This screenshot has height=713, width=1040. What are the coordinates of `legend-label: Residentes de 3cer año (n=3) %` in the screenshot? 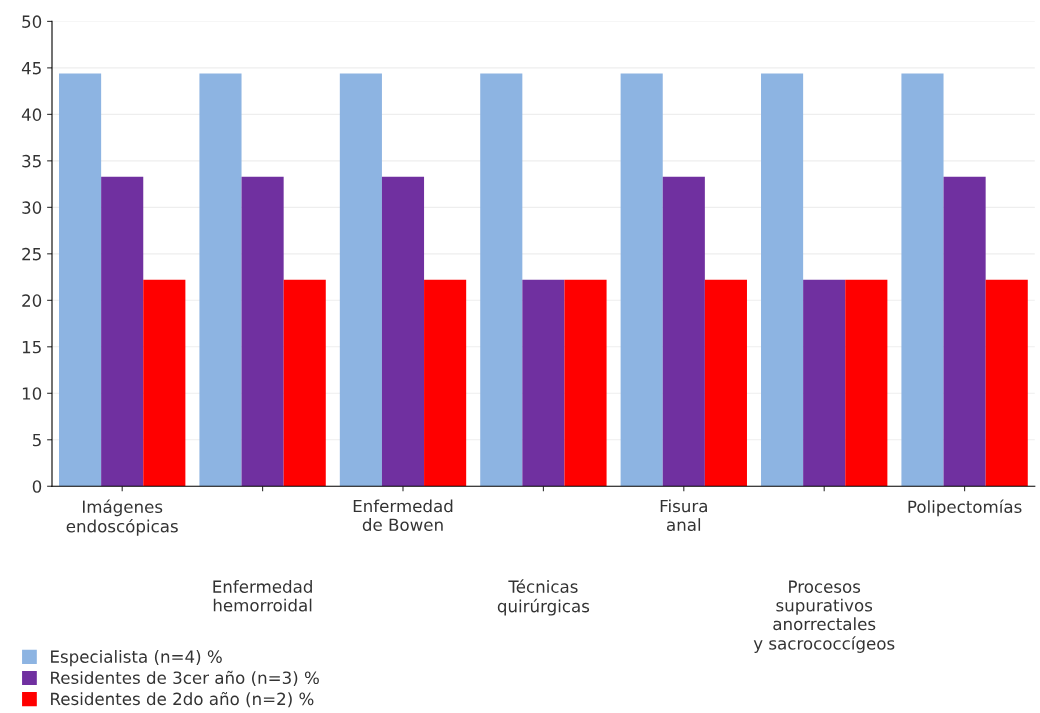 It's located at (185, 678).